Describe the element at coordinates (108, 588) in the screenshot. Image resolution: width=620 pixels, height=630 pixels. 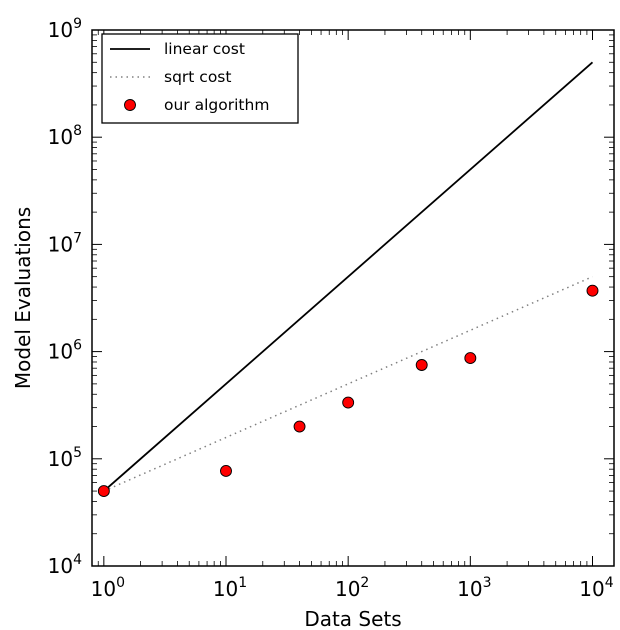
I see `x-tick-label: 10⁰` at that location.